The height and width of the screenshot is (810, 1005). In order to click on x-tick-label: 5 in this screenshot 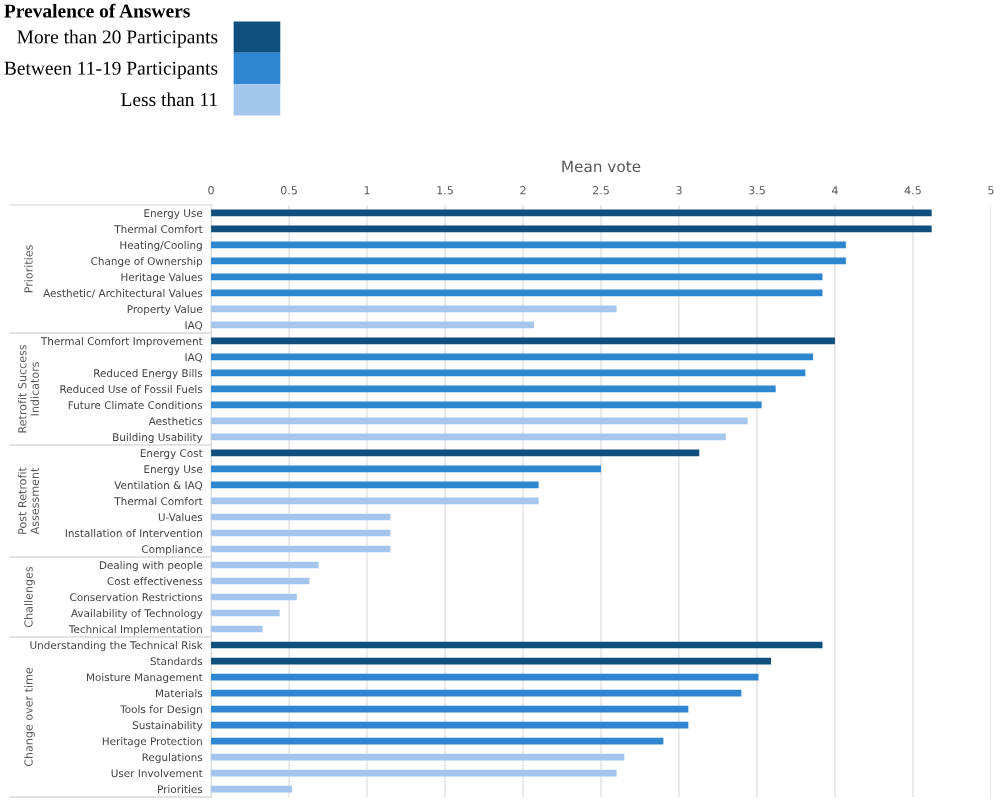, I will do `click(991, 190)`.